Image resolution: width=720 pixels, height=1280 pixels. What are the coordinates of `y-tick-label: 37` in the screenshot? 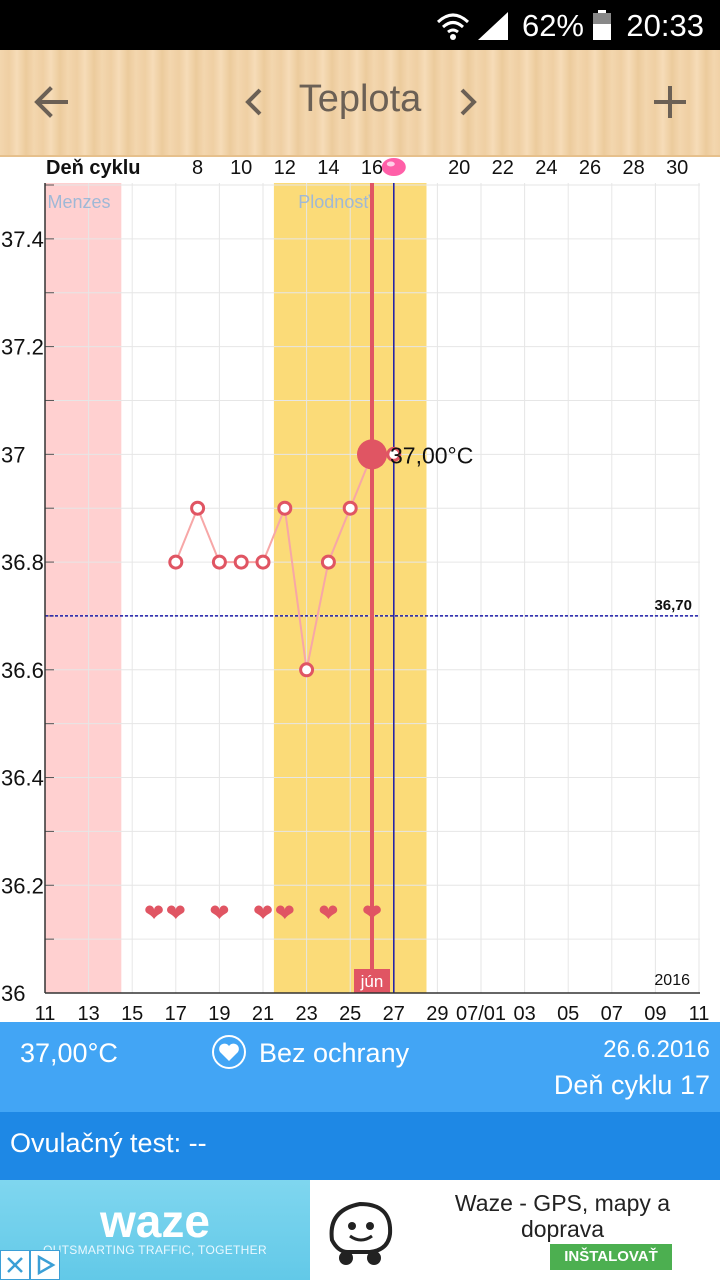 It's located at (13, 454).